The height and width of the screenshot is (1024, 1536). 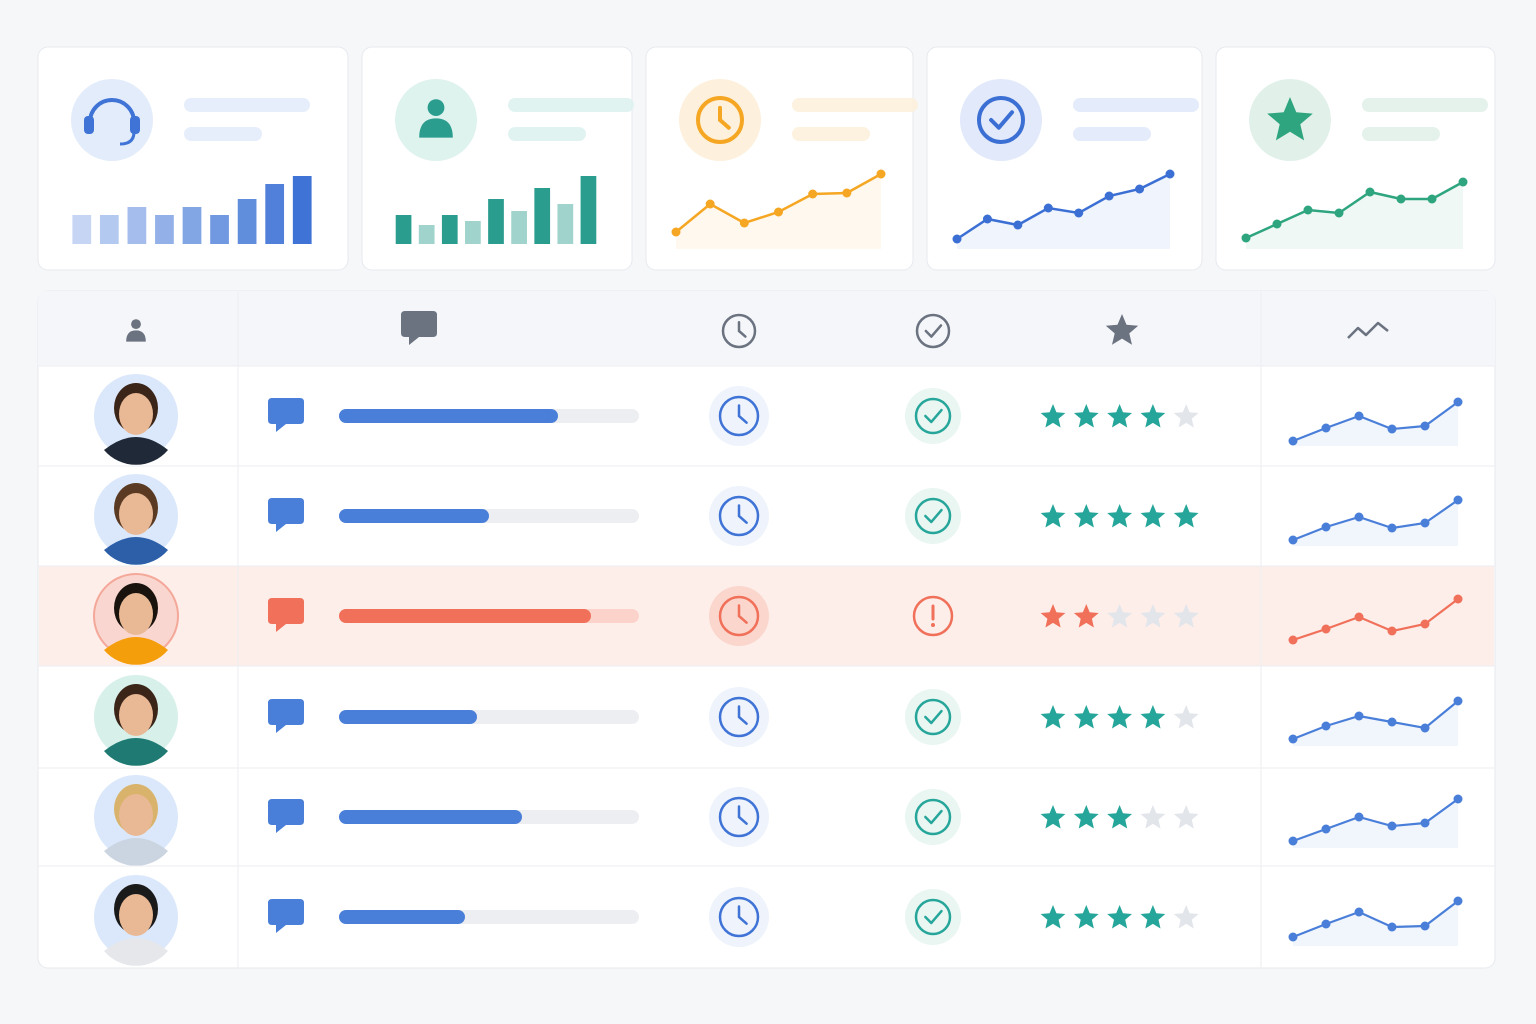 I want to click on alert-icon, so click(x=933, y=616).